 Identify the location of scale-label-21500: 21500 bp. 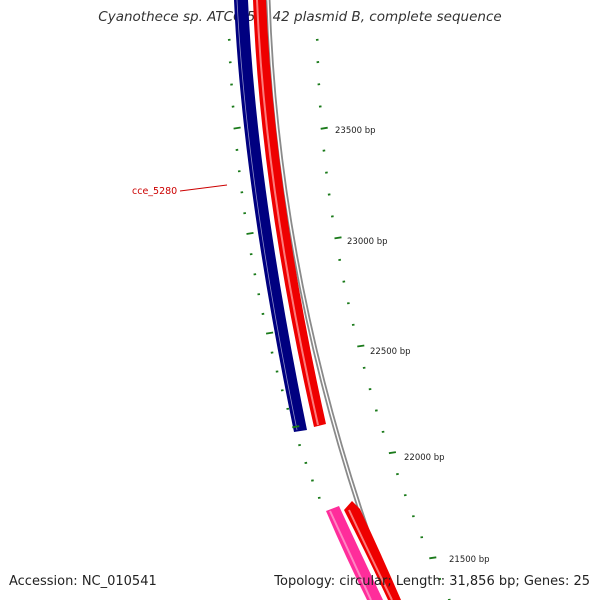
(469, 560).